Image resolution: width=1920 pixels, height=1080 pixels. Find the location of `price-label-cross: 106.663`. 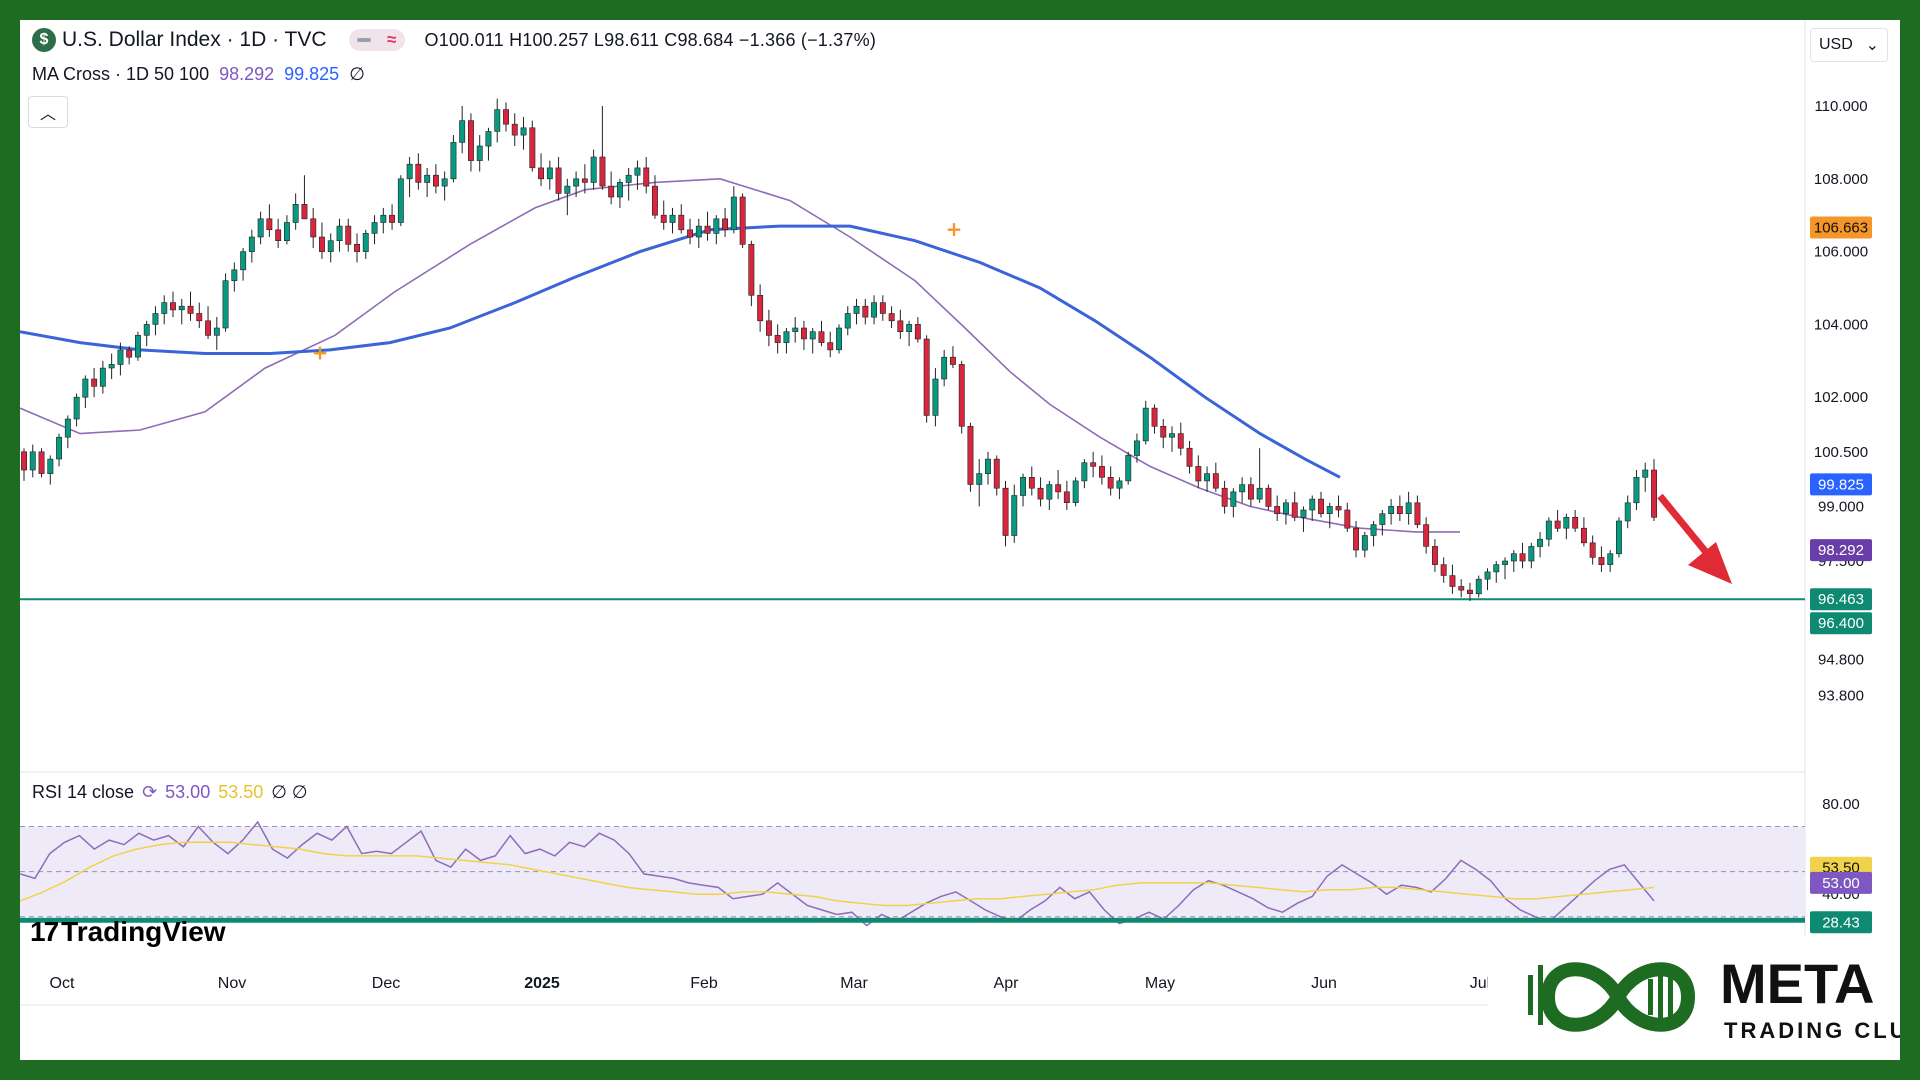

price-label-cross: 106.663 is located at coordinates (1841, 227).